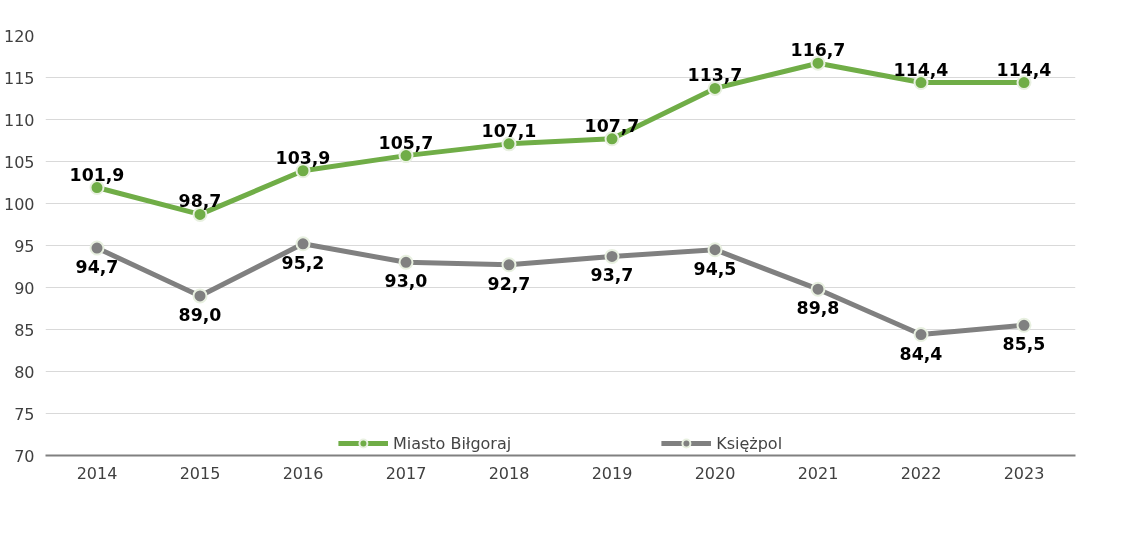 The height and width of the screenshot is (539, 1132). What do you see at coordinates (715, 75) in the screenshot?
I see `data-label: 113,7` at bounding box center [715, 75].